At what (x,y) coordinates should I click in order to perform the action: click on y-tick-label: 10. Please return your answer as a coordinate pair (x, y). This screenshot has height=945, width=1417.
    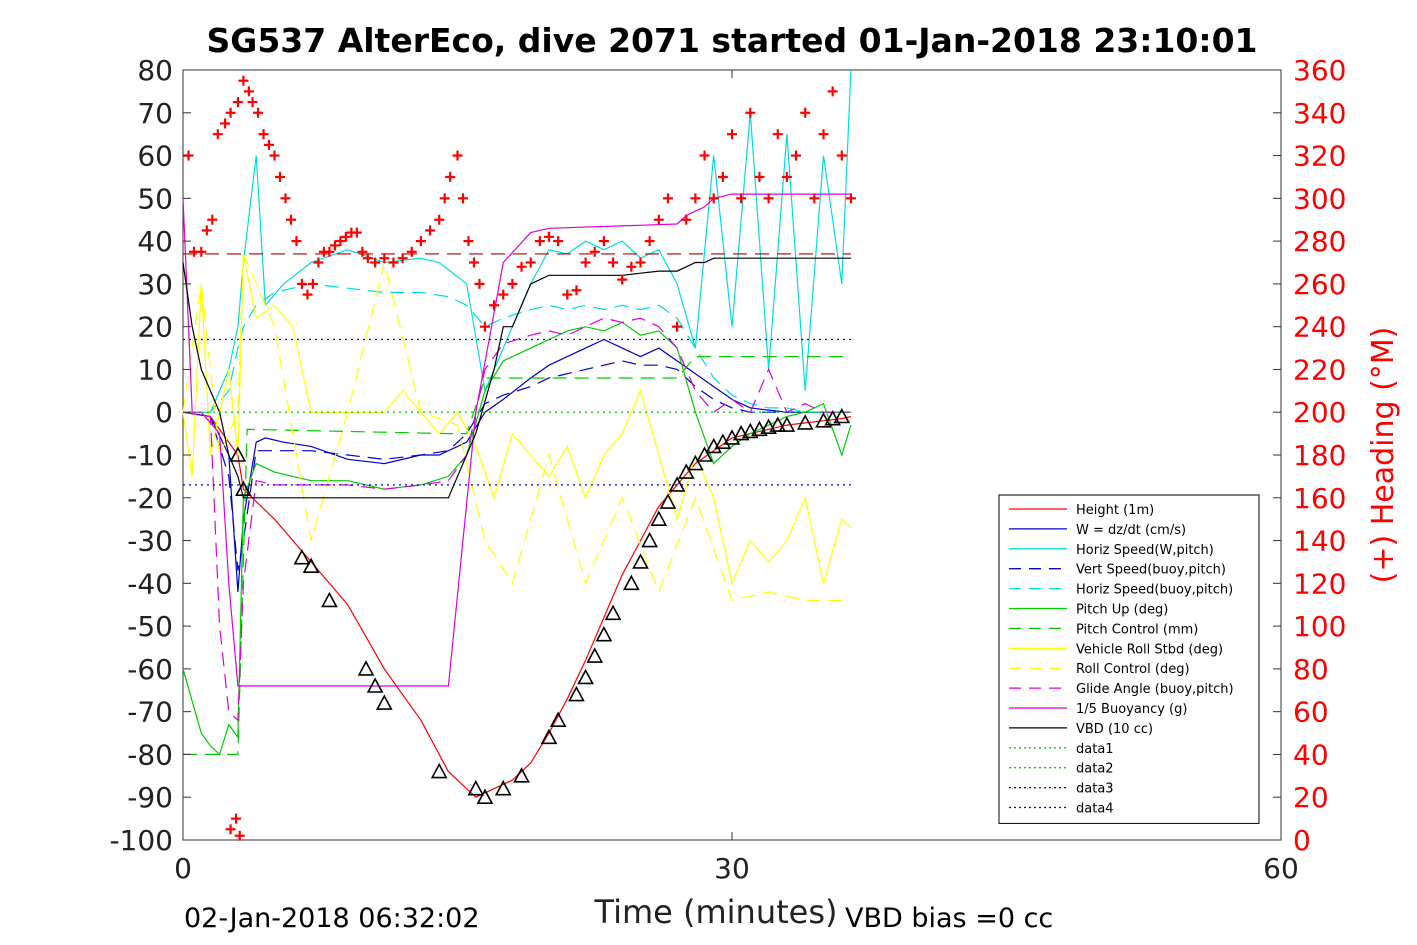
    Looking at the image, I should click on (155, 369).